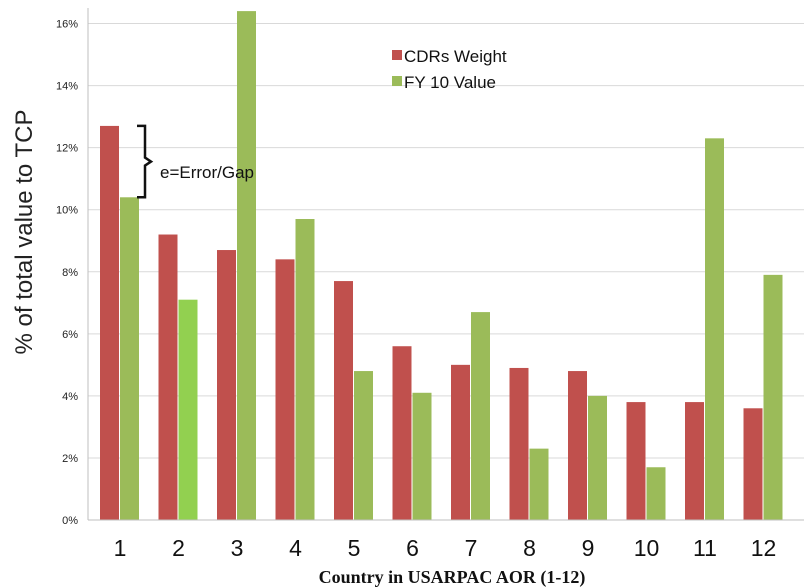 The height and width of the screenshot is (588, 804). What do you see at coordinates (178, 548) in the screenshot?
I see `x-tick-label-2: 2` at bounding box center [178, 548].